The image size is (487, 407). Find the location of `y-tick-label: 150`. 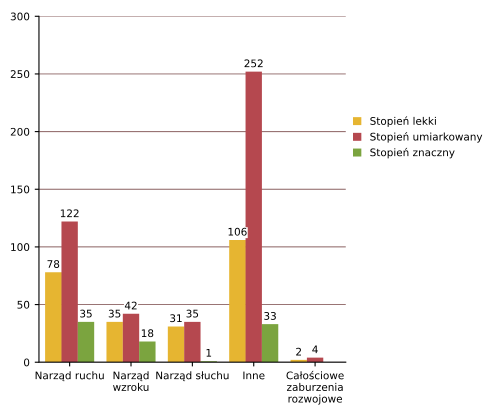

y-tick-label: 150 is located at coordinates (20, 189).